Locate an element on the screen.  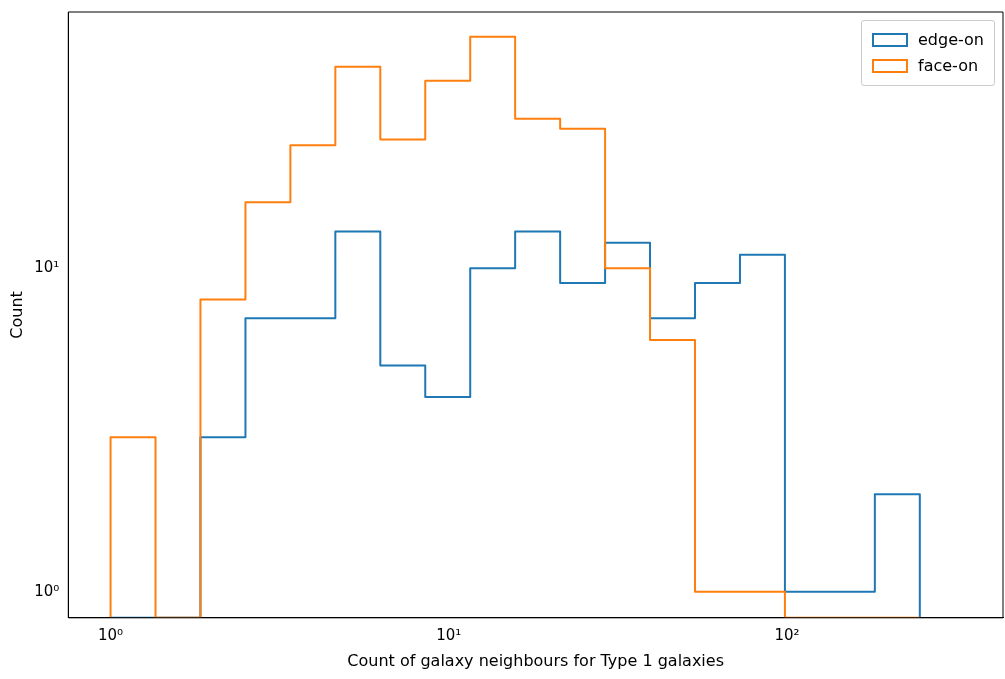
legend-label: edge-on is located at coordinates (951, 40).